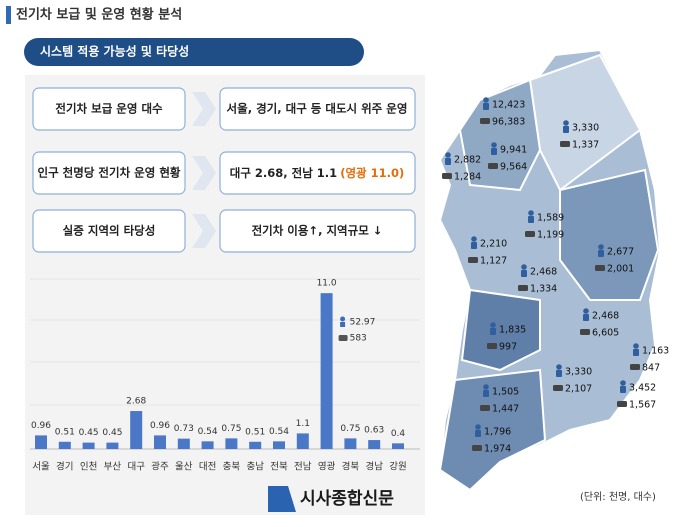  I want to click on decor-grid, so click(225, 342).